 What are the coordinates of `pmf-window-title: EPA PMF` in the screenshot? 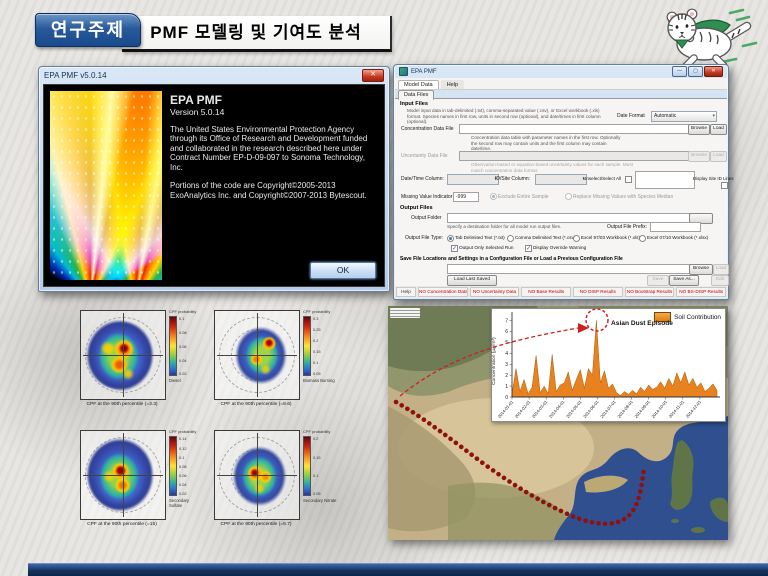 It's located at (424, 71).